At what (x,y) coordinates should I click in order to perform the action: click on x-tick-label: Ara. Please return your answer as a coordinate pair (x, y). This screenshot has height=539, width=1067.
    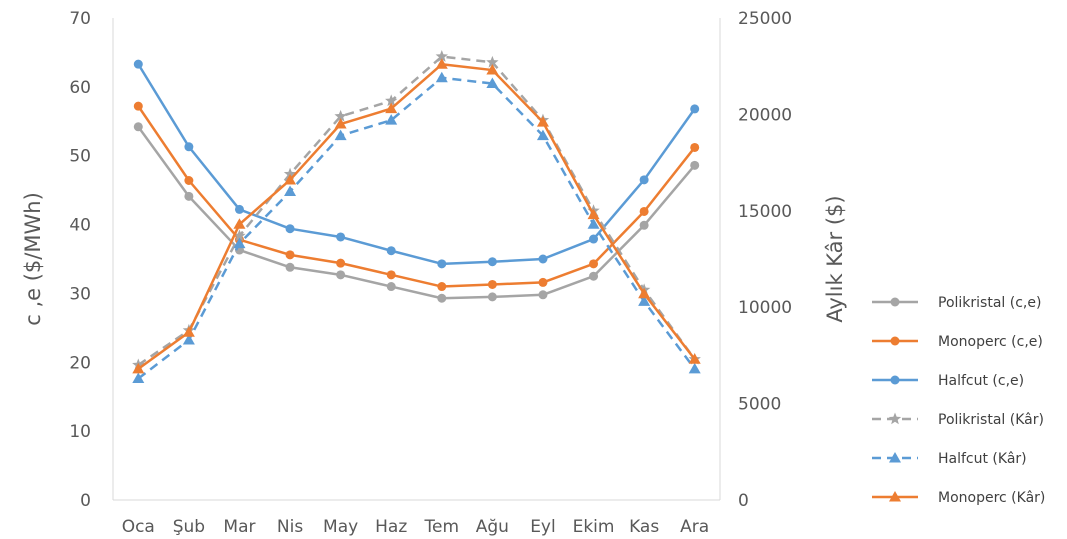
    Looking at the image, I should click on (694, 527).